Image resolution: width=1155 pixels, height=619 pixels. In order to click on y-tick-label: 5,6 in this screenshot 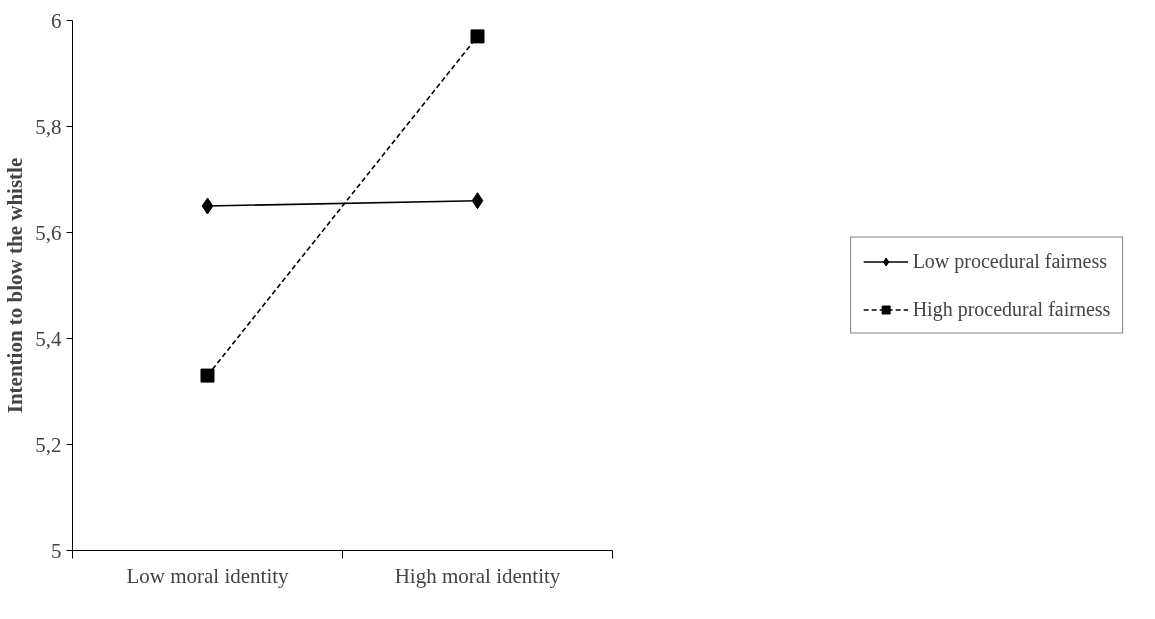, I will do `click(48, 232)`.